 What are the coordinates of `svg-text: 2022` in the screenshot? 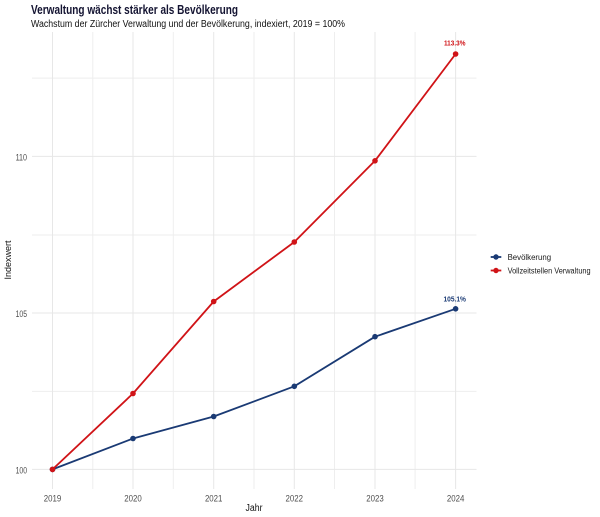 It's located at (295, 498).